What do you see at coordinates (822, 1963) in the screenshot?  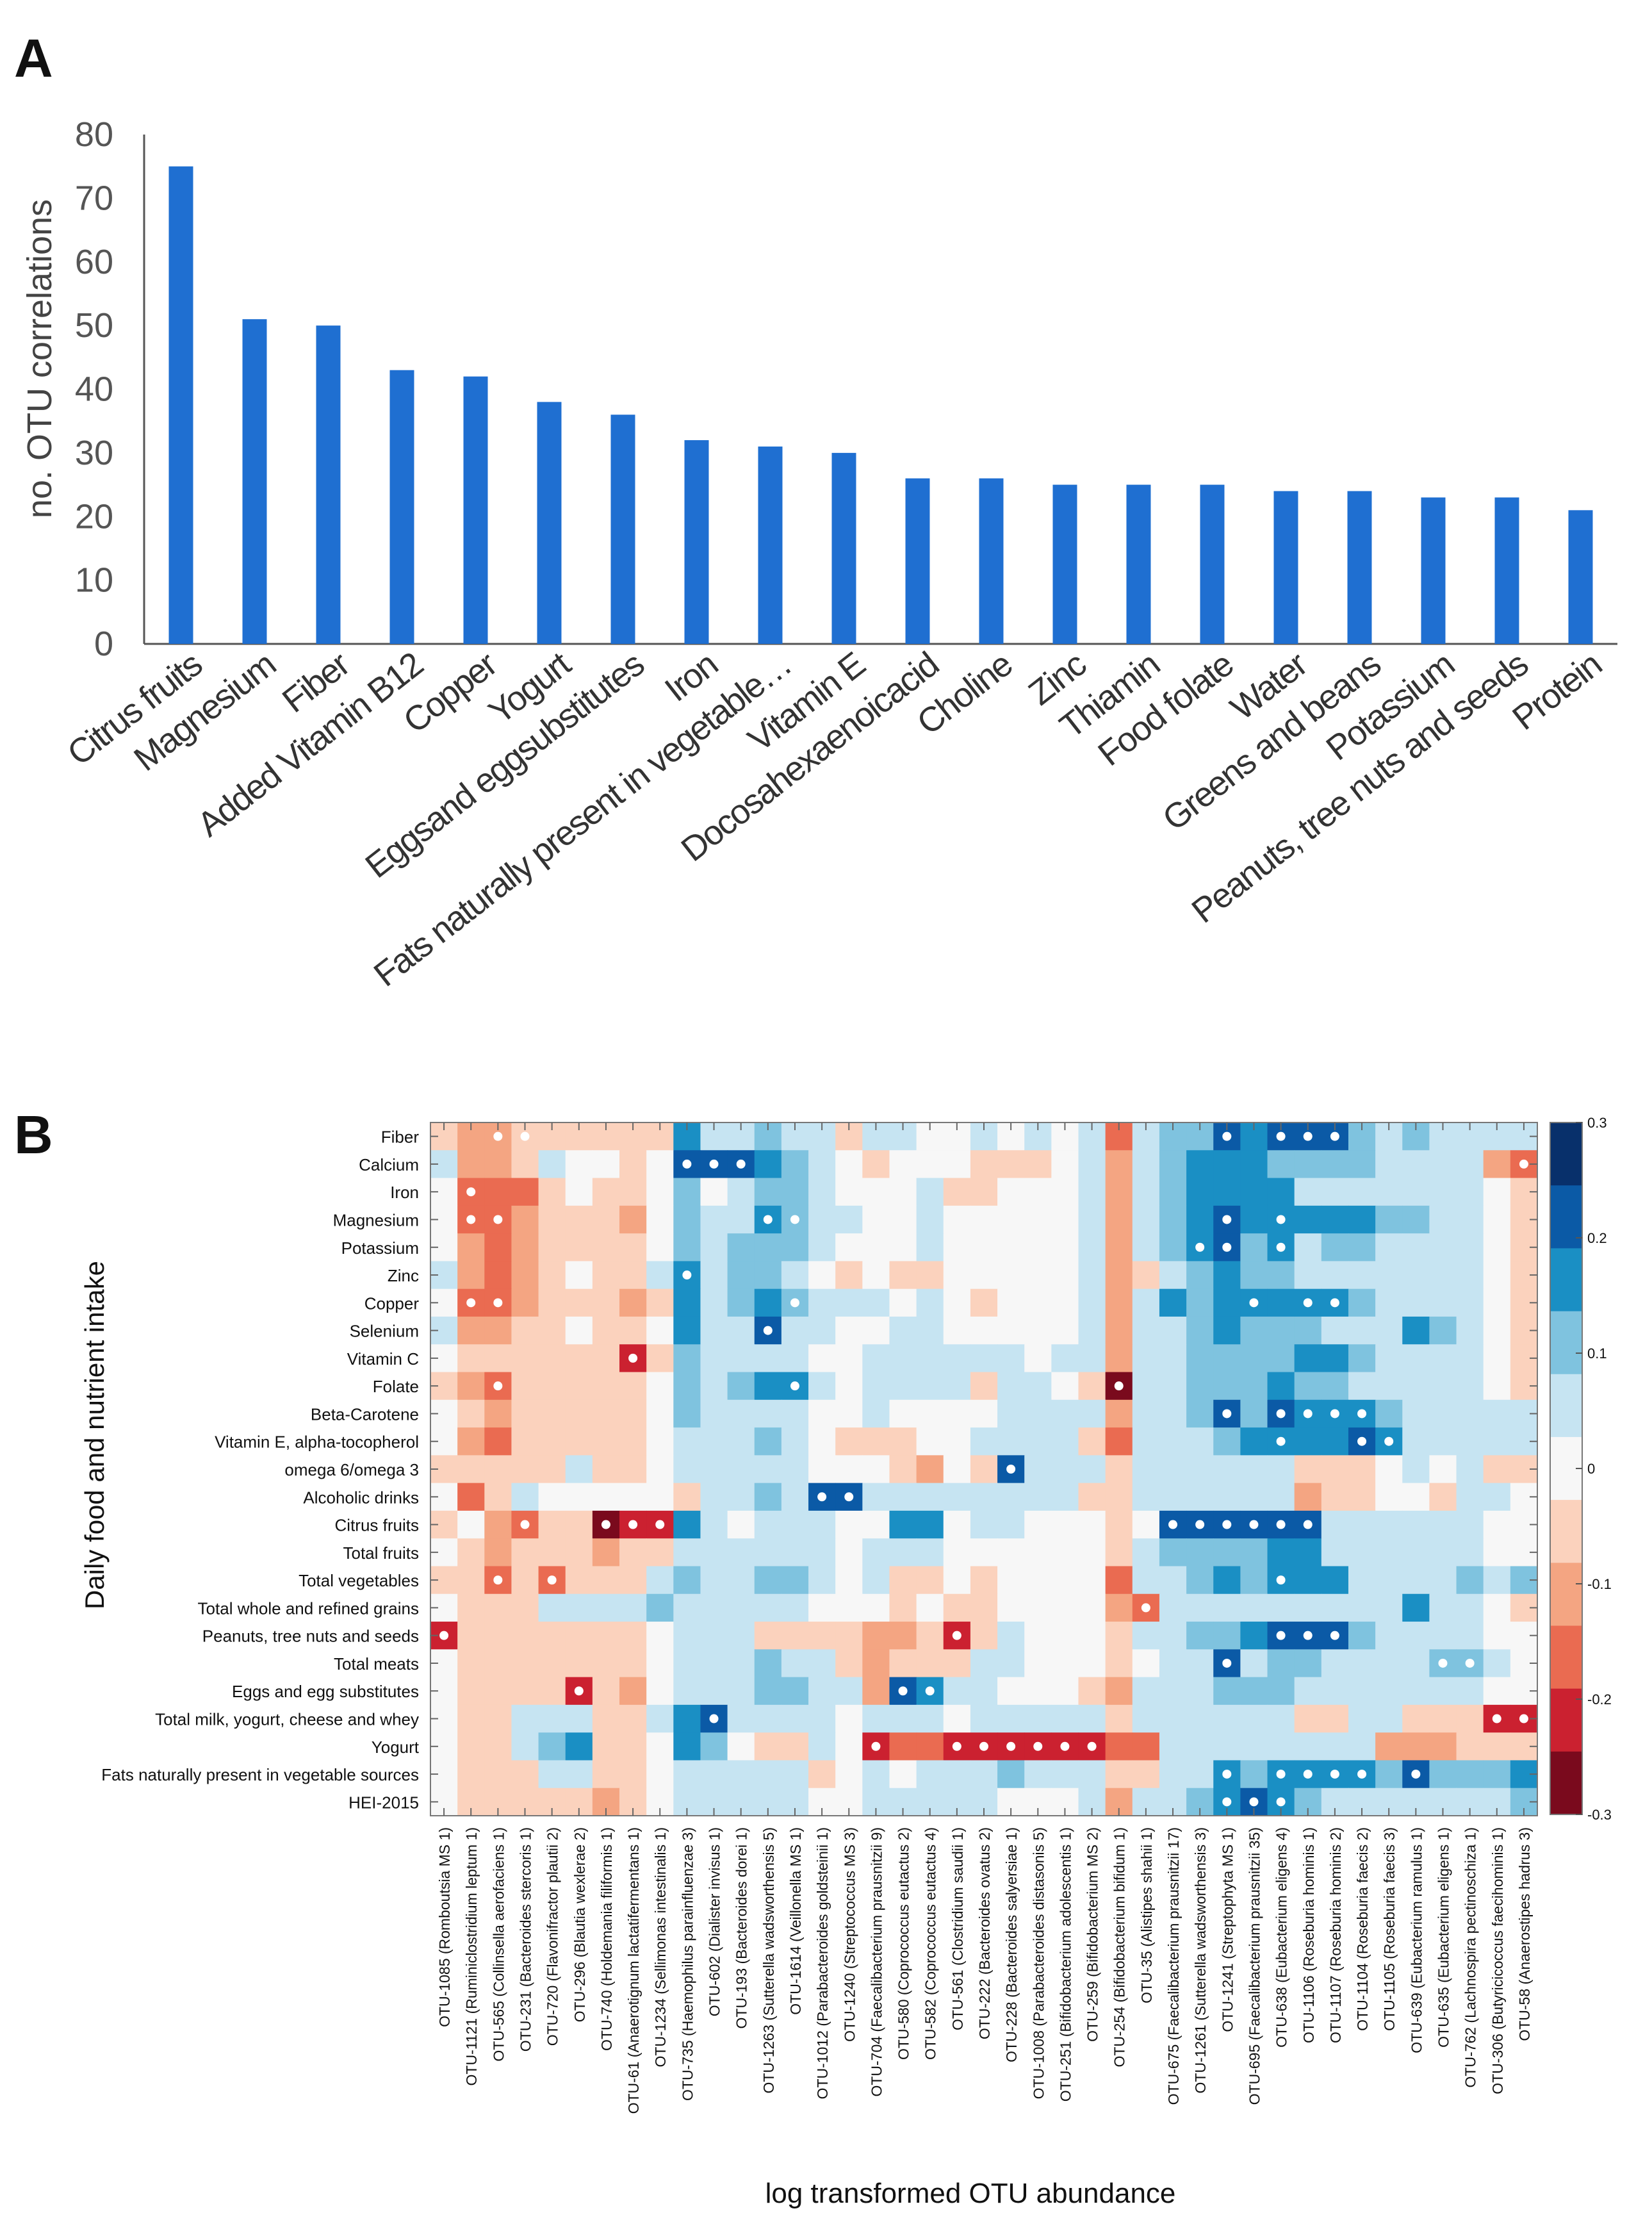 I see `column-label: OTU-1012 (Parabacteroides goldsteinii 1)` at bounding box center [822, 1963].